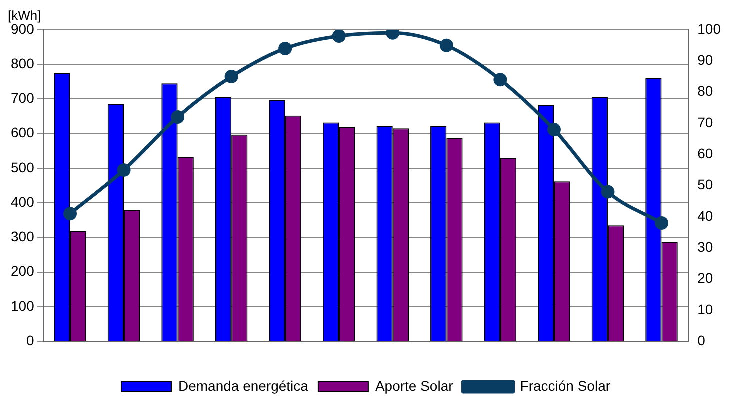 This screenshot has width=732, height=412. I want to click on y-tick-label: 200, so click(23, 271).